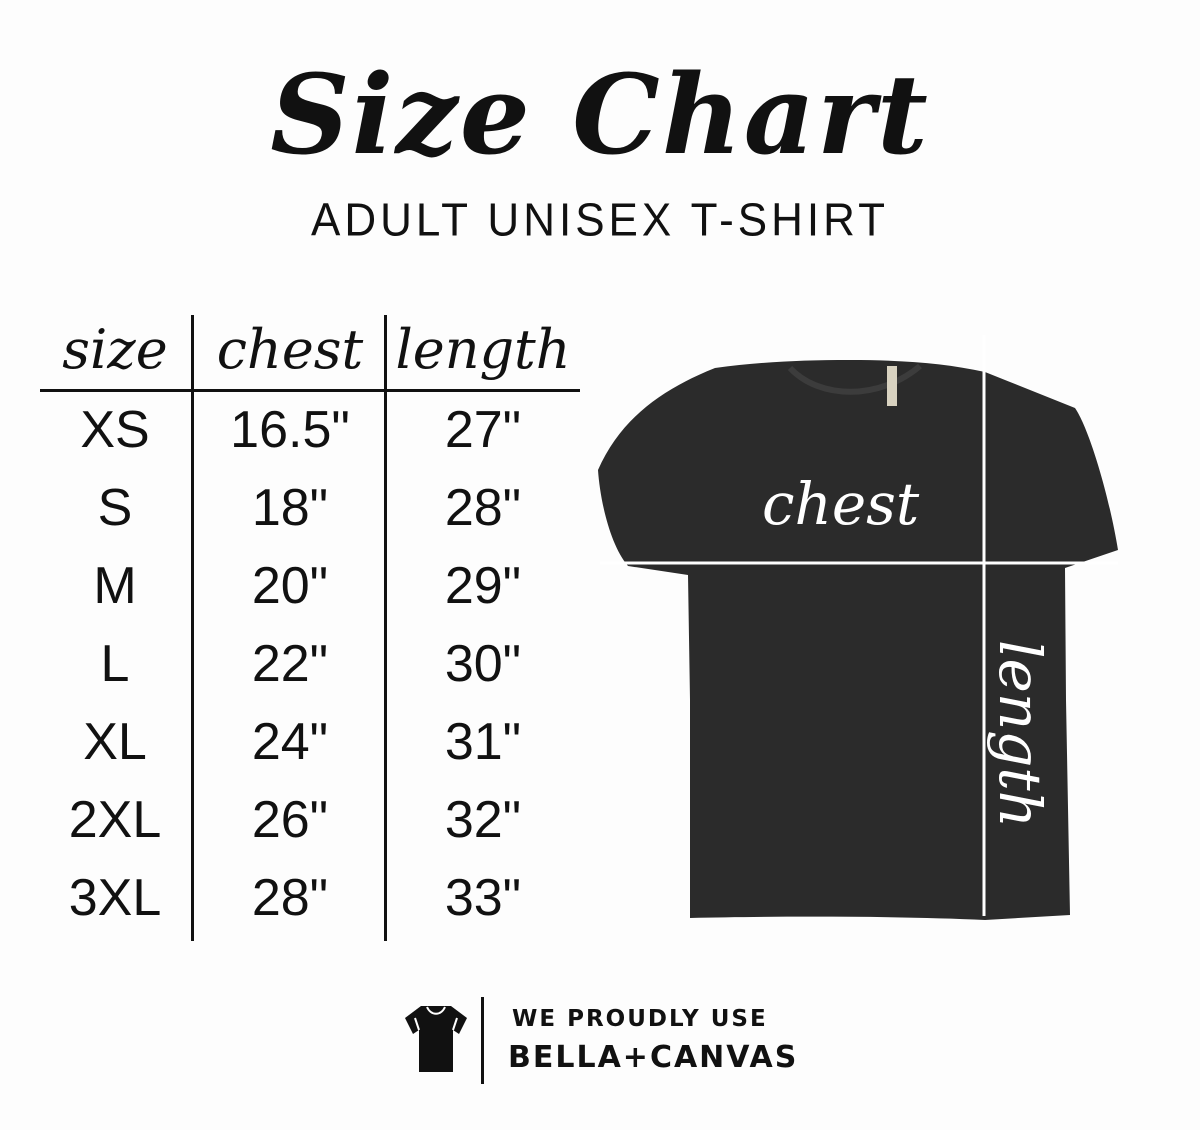 The height and width of the screenshot is (1130, 1200). I want to click on cell-length: 31", so click(483, 742).